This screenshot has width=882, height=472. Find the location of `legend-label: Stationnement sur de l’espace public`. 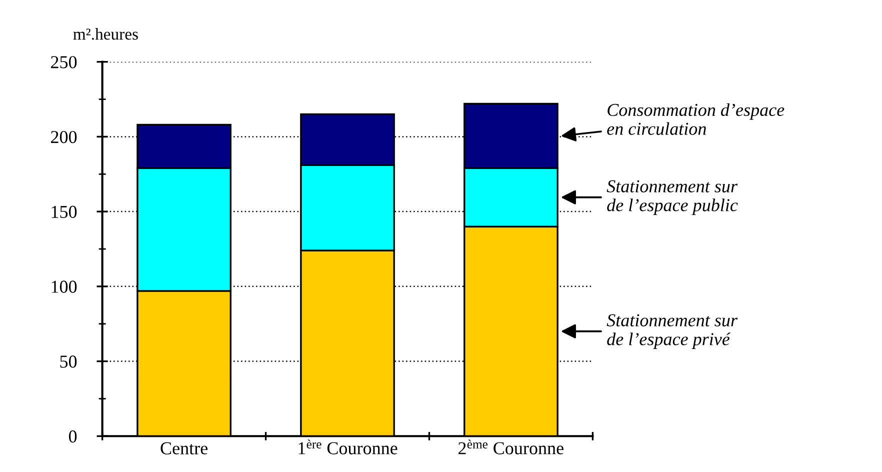

legend-label: Stationnement sur de l’espace public is located at coordinates (672, 197).